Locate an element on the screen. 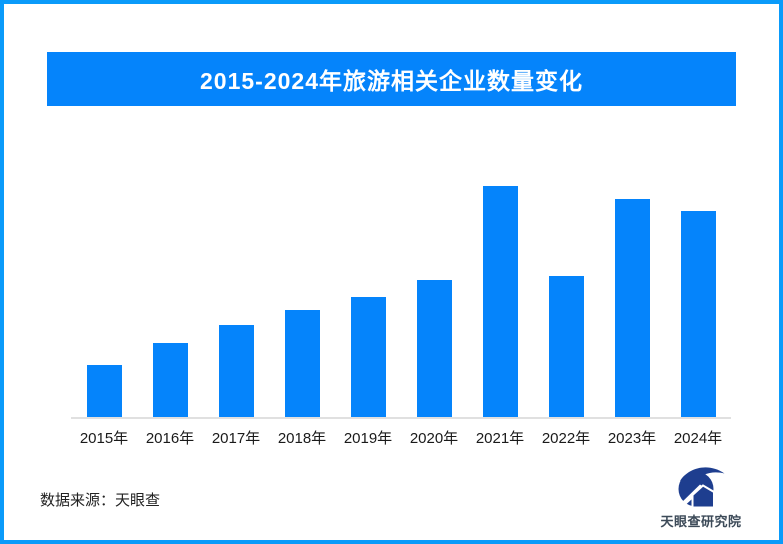 The image size is (783, 544). bar-2016年 is located at coordinates (170, 380).